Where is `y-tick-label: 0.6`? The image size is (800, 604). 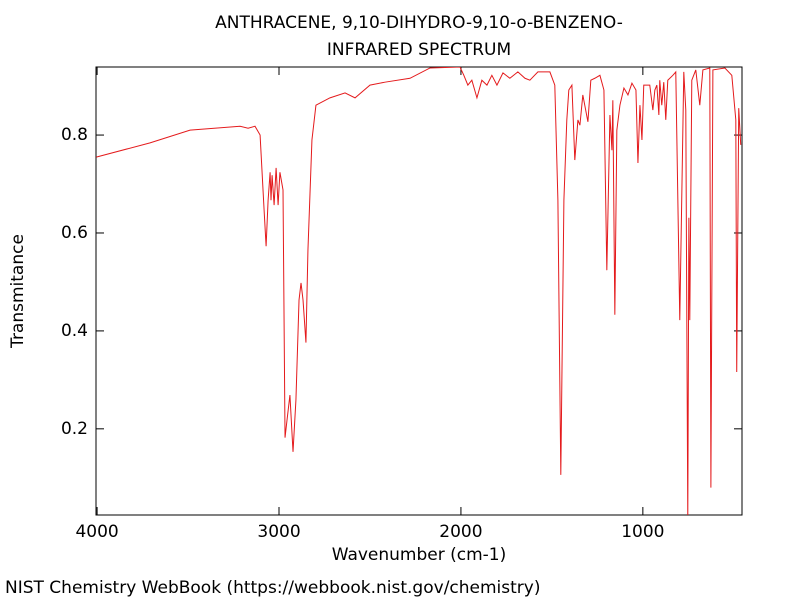
y-tick-label: 0.6 is located at coordinates (74, 233).